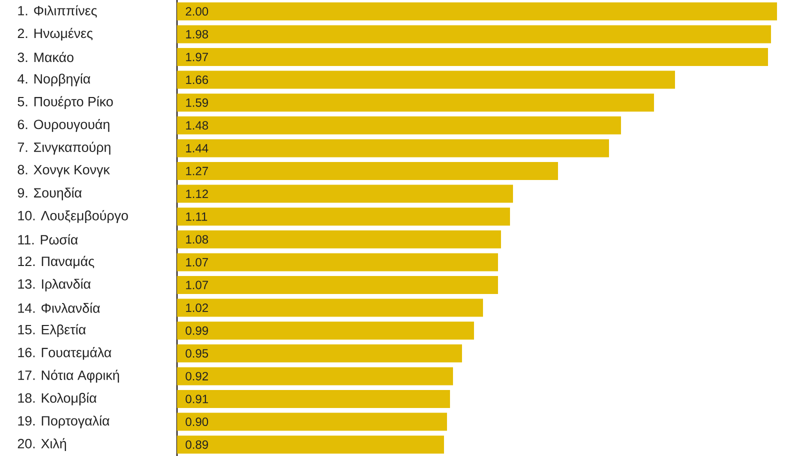 The height and width of the screenshot is (456, 810). I want to click on y-tick-label: 19. Πορτογαλία, so click(64, 421).